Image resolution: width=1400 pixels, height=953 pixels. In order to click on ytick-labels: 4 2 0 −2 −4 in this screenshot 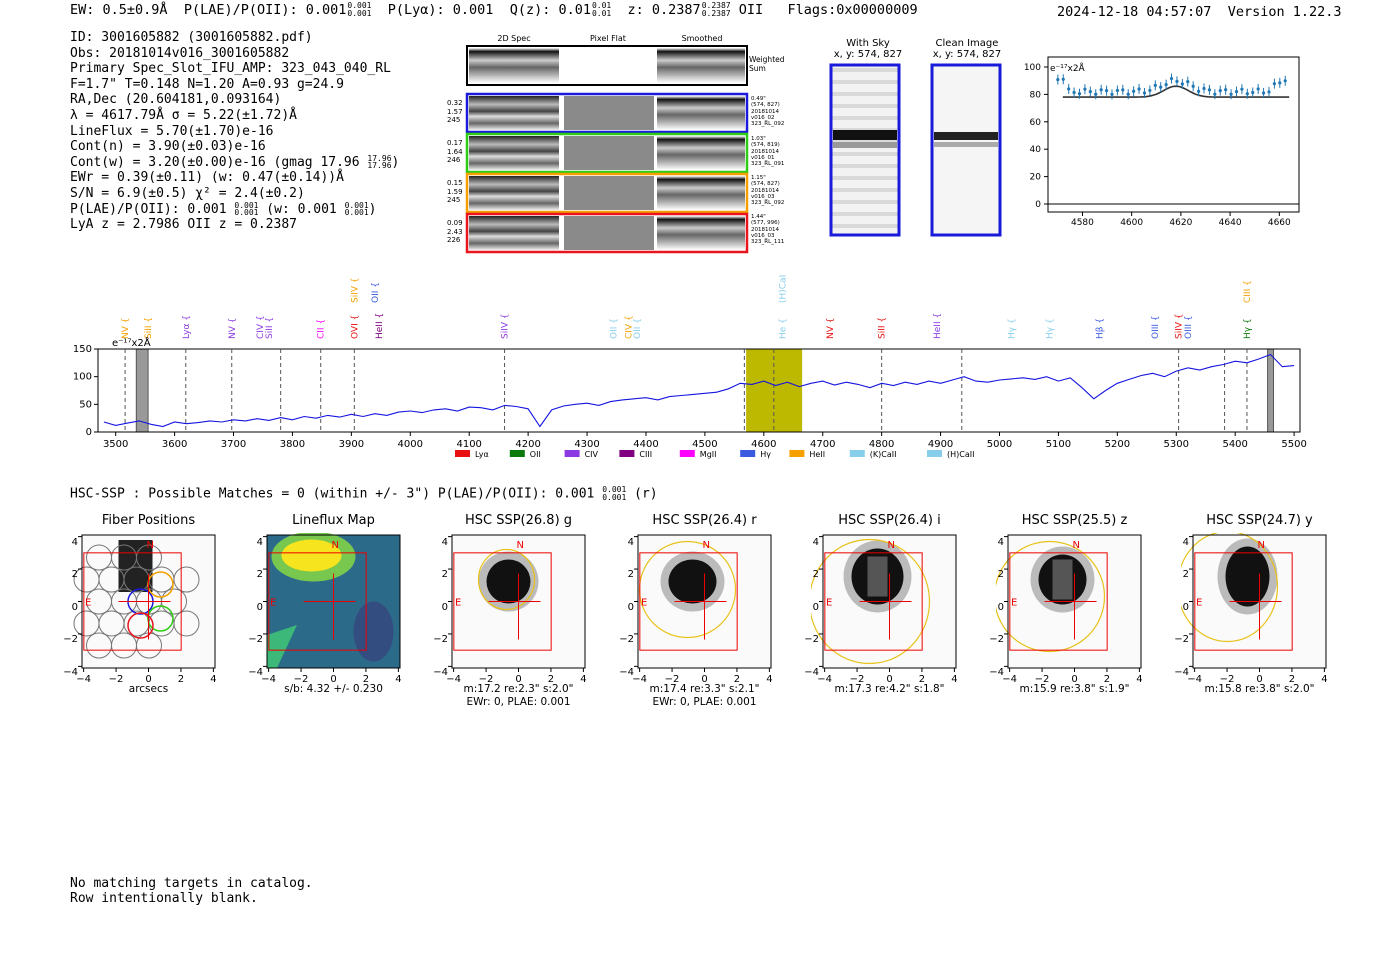, I will do `click(992, 608)`.